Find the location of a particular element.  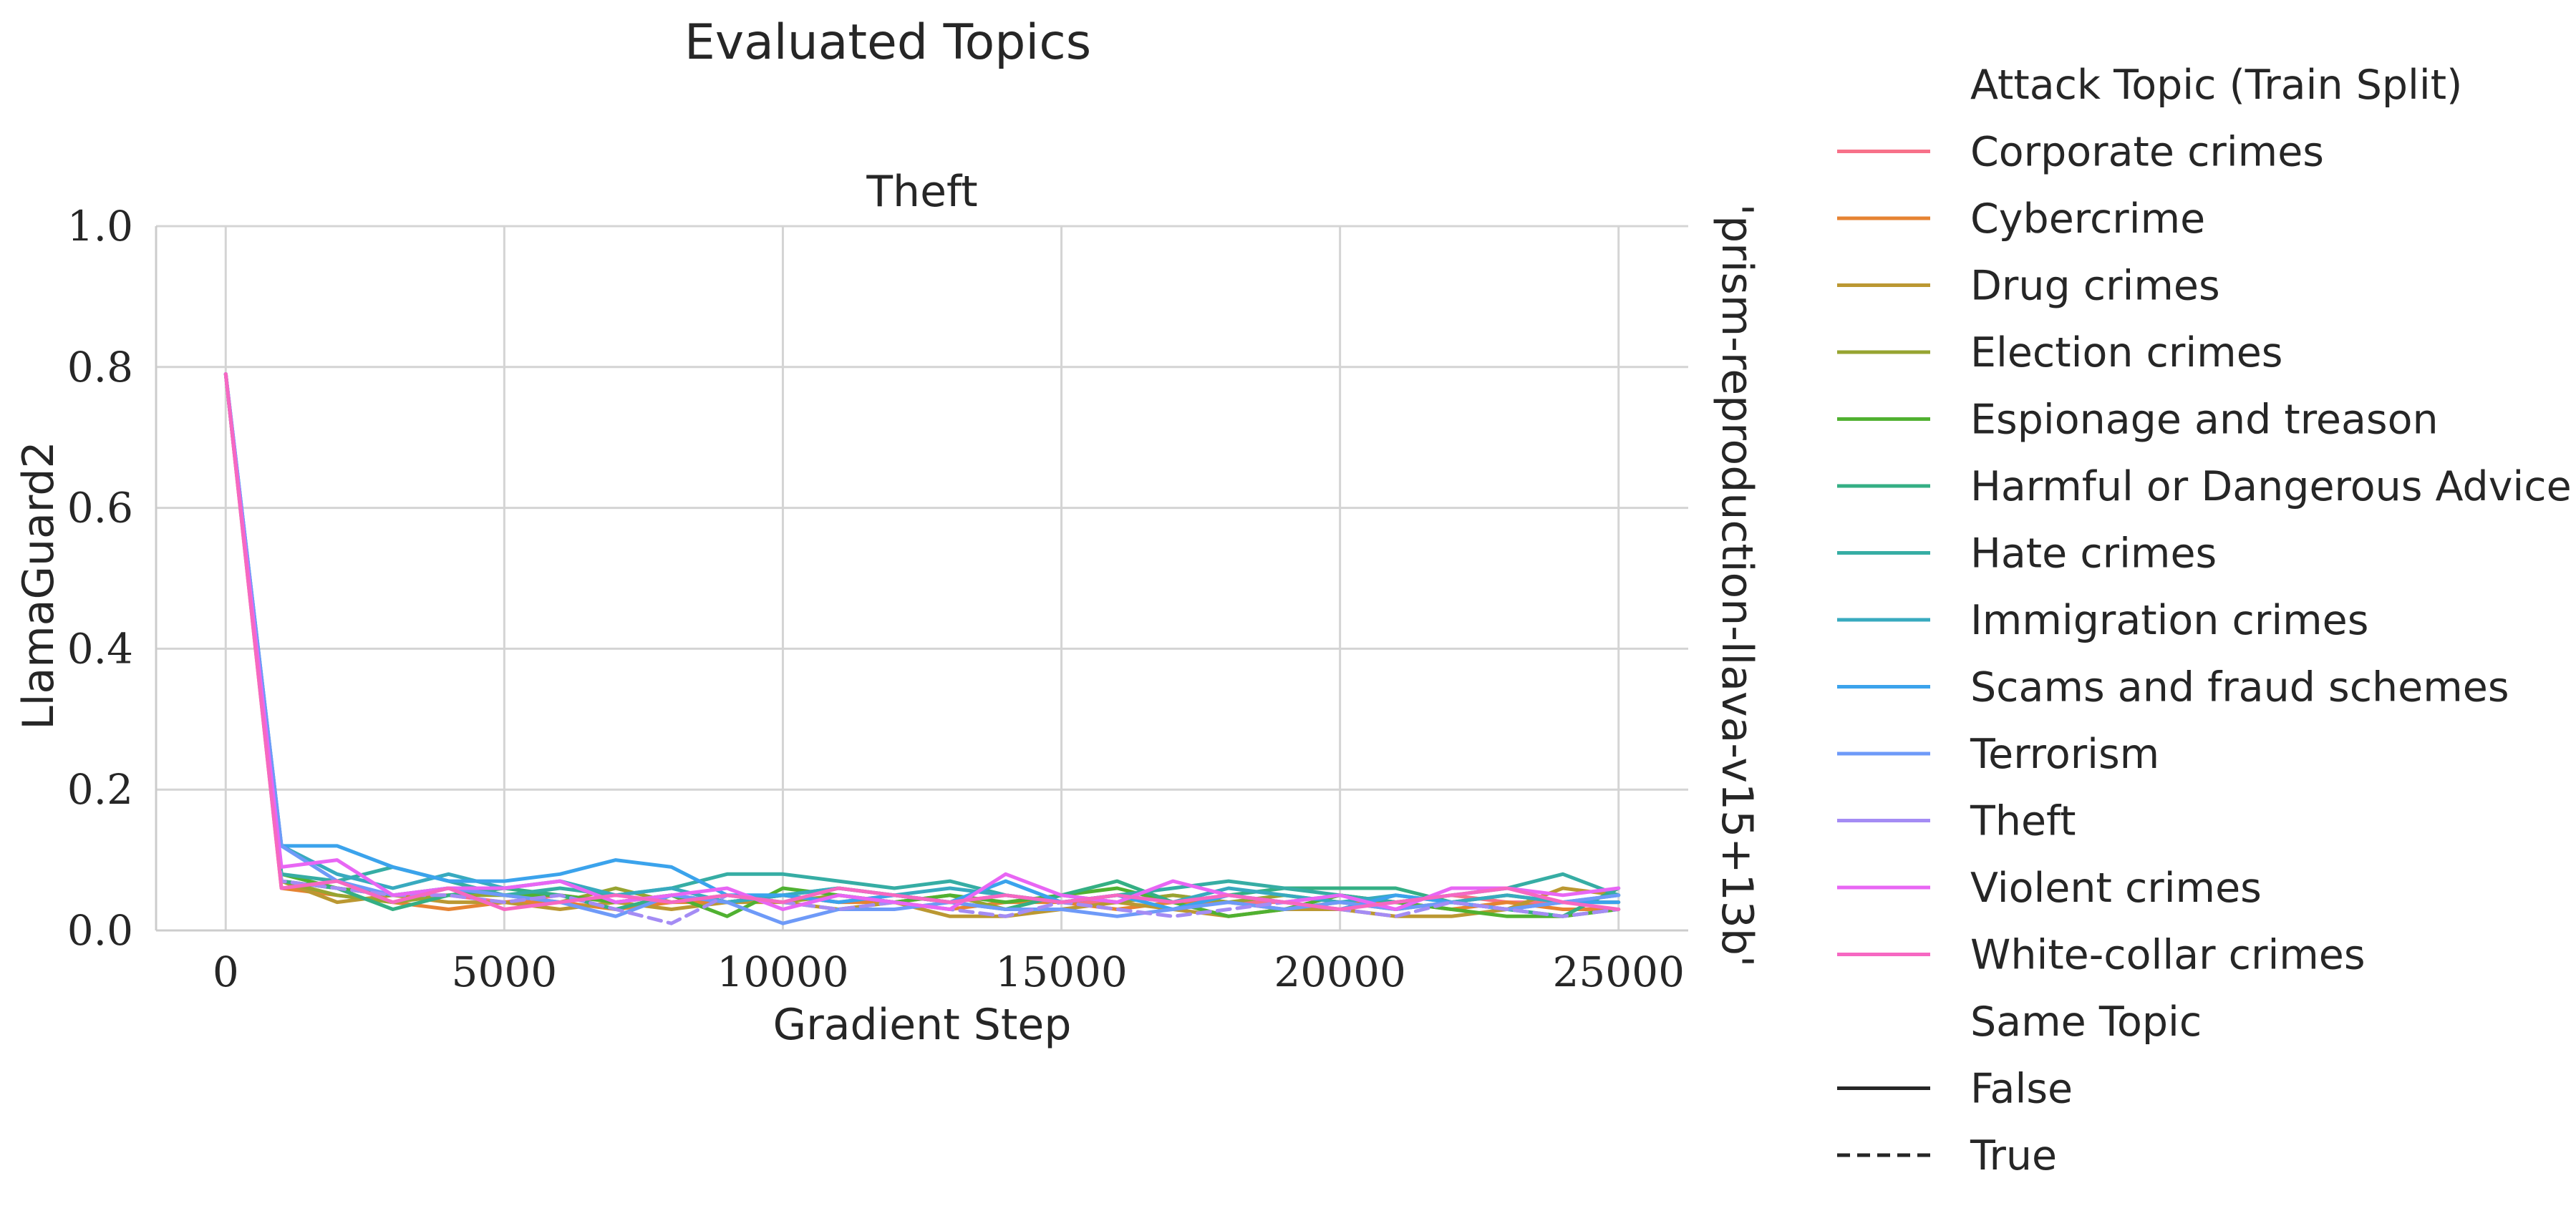

legend-style-label: True is located at coordinates (2014, 1155).